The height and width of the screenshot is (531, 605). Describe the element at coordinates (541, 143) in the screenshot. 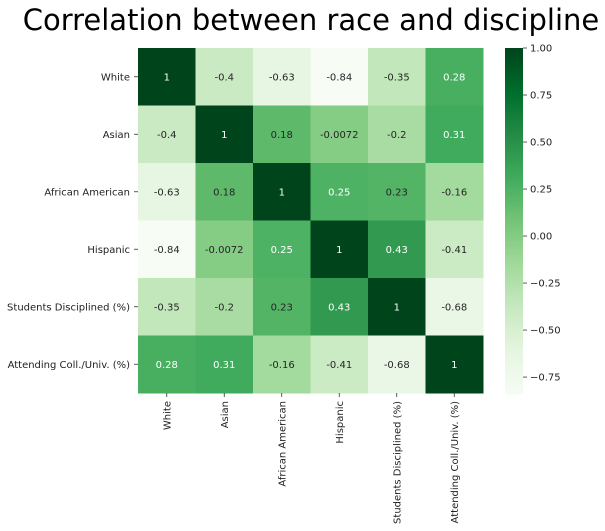

I see `colorbar-tick-label: 0.50` at that location.